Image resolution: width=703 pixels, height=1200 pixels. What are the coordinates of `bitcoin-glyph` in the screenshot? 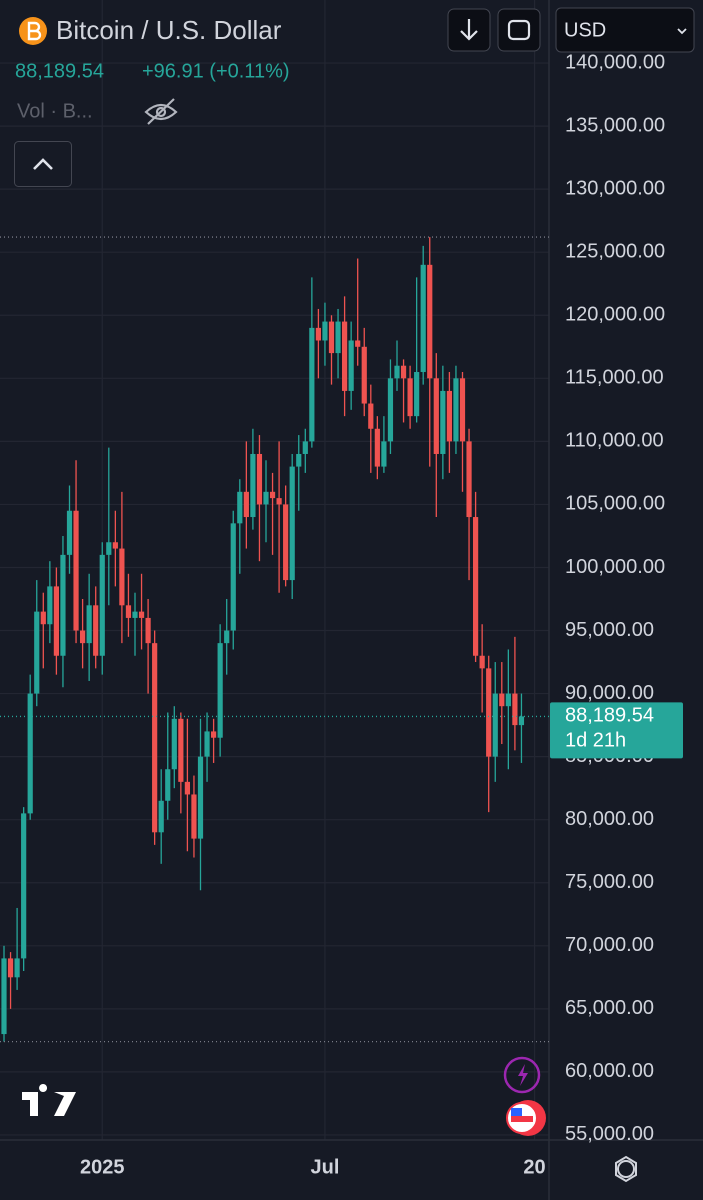 It's located at (34, 31).